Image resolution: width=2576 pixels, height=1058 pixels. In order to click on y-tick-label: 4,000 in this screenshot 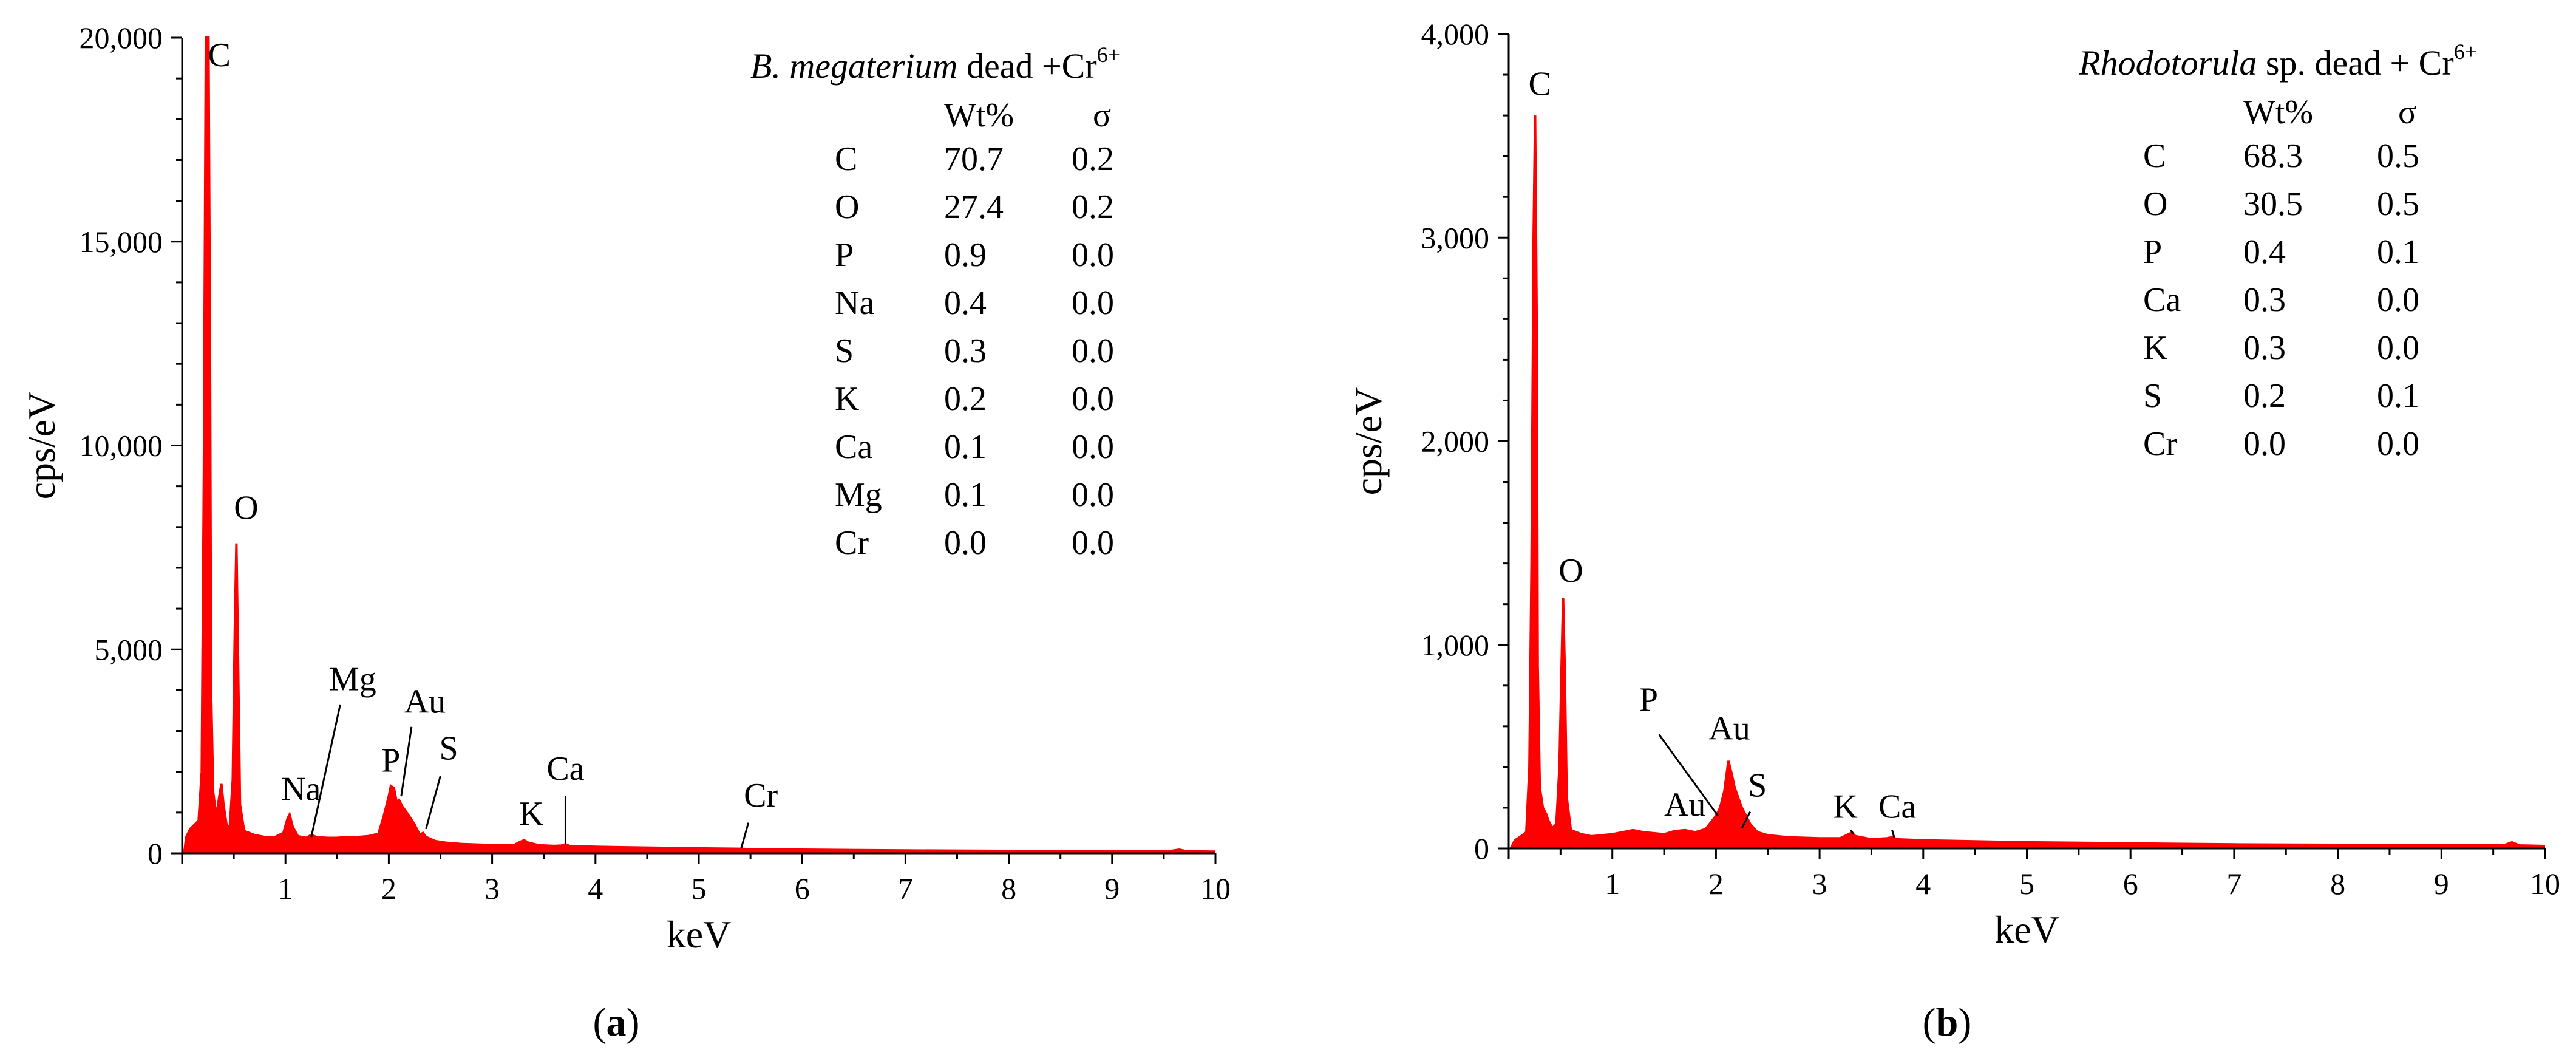, I will do `click(1455, 34)`.